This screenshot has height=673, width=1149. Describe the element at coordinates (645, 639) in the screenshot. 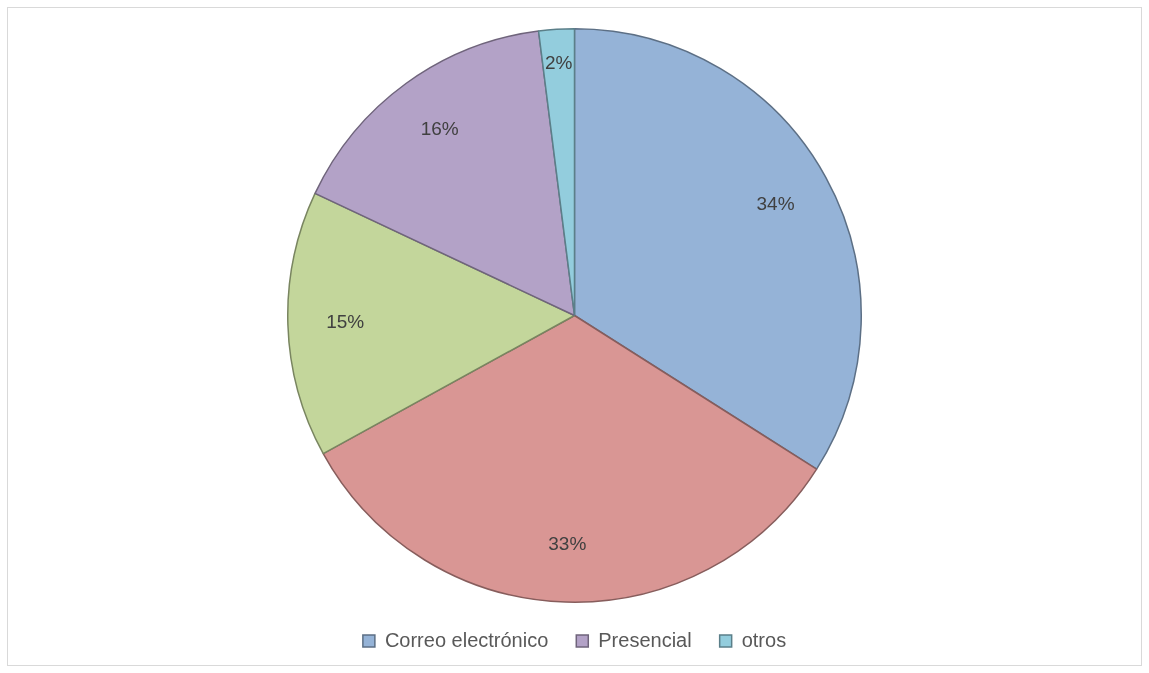

I see `legend-label: Presencial` at that location.